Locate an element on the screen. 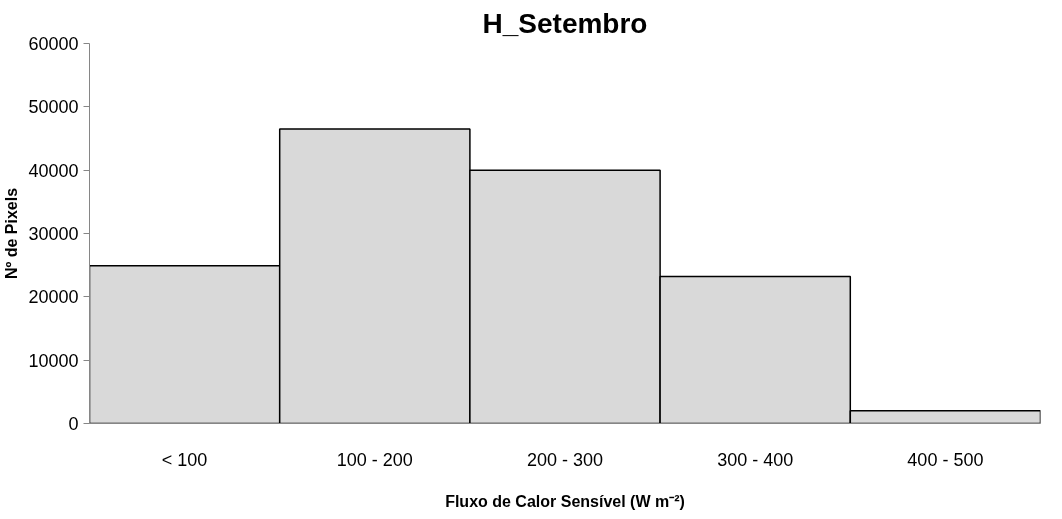 Image resolution: width=1062 pixels, height=519 pixels. y-axis-title: Nº de Pixels is located at coordinates (12, 233).